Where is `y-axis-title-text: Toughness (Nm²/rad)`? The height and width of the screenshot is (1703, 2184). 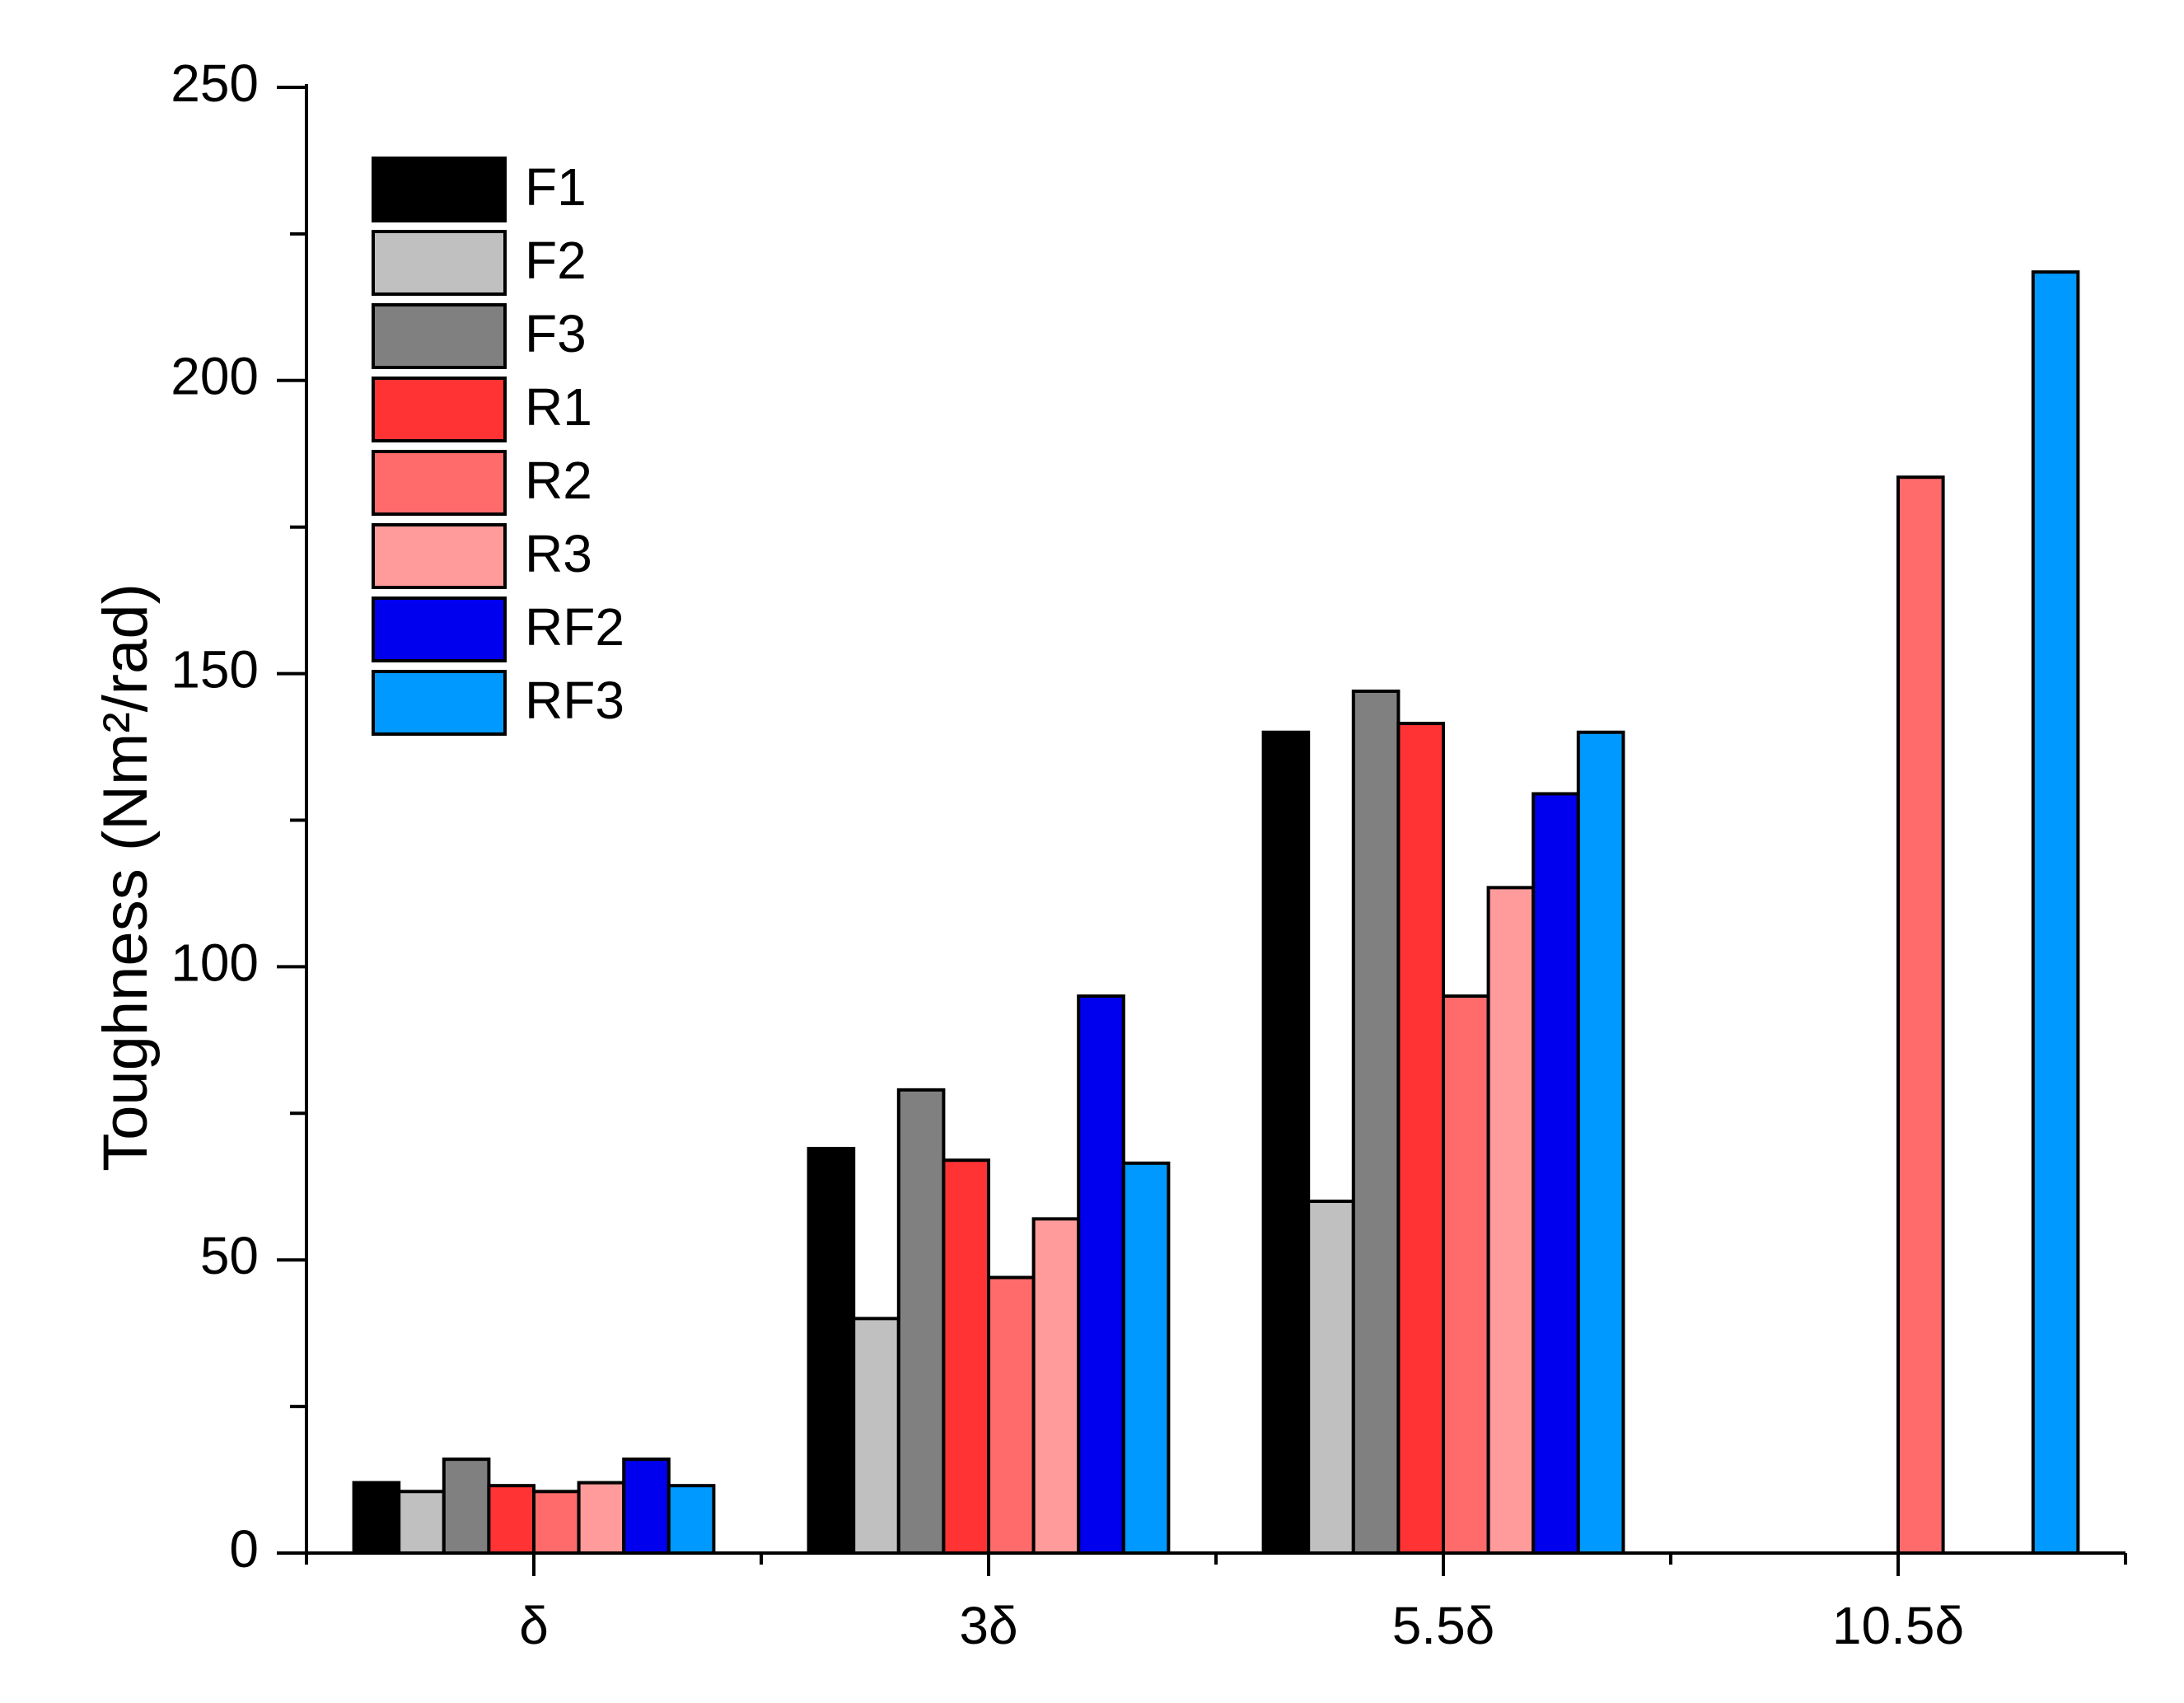 y-axis-title-text: Toughness (Nm²/rad) is located at coordinates (126, 877).